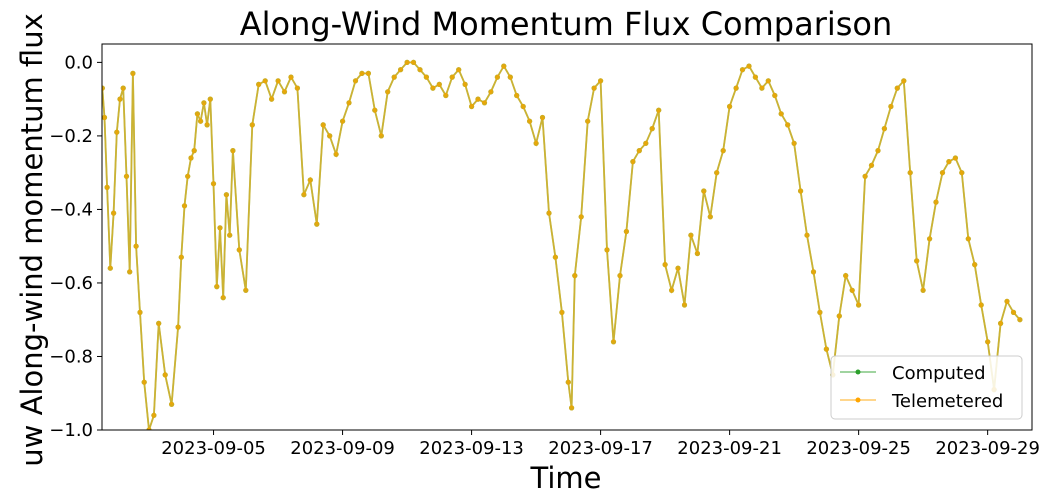 This screenshot has width=1041, height=502. Describe the element at coordinates (987, 448) in the screenshot. I see `x-tick-label: 2023-09-29` at that location.